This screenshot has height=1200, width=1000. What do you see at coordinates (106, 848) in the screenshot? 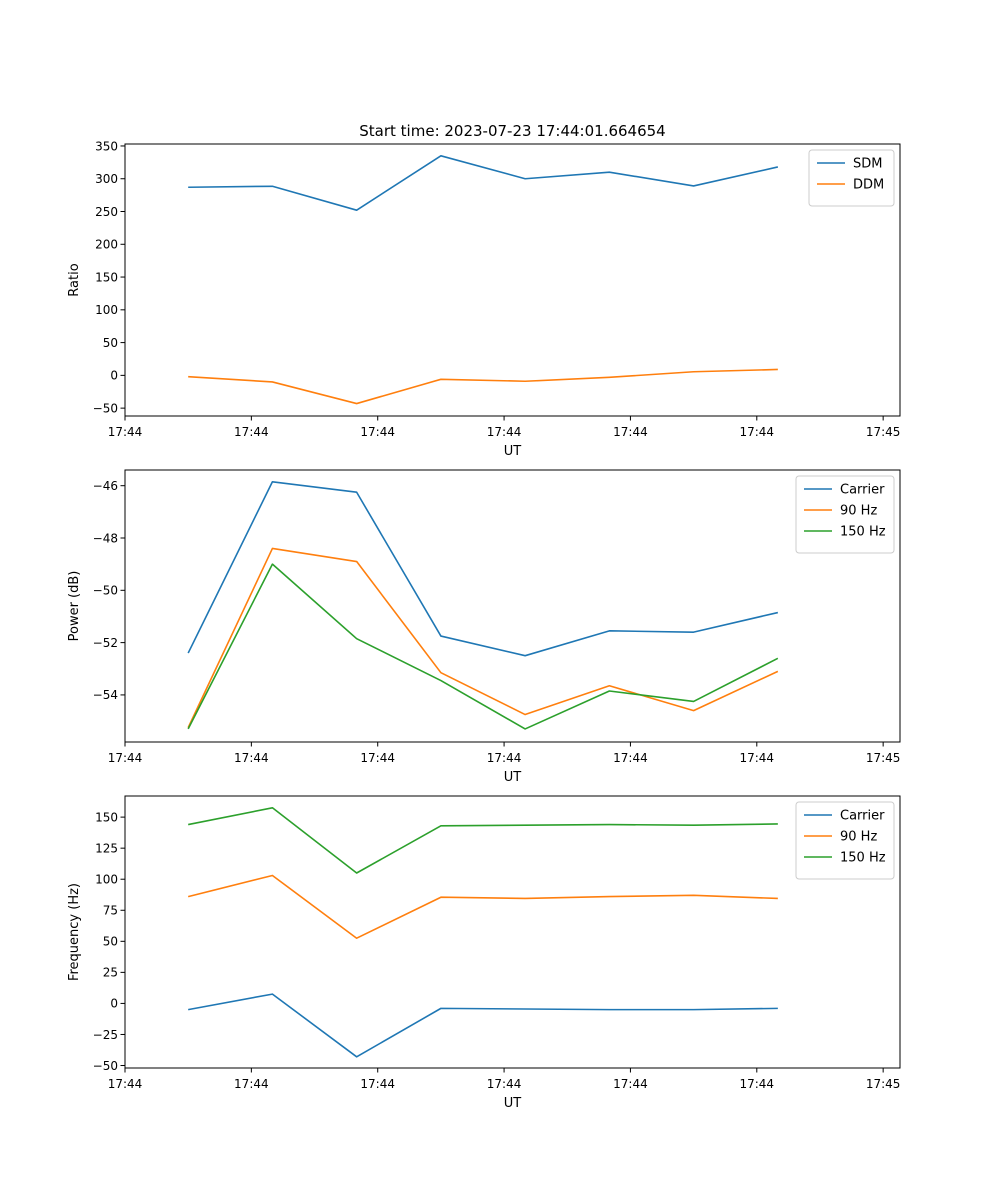
I see `y-tick-label: 125` at bounding box center [106, 848].